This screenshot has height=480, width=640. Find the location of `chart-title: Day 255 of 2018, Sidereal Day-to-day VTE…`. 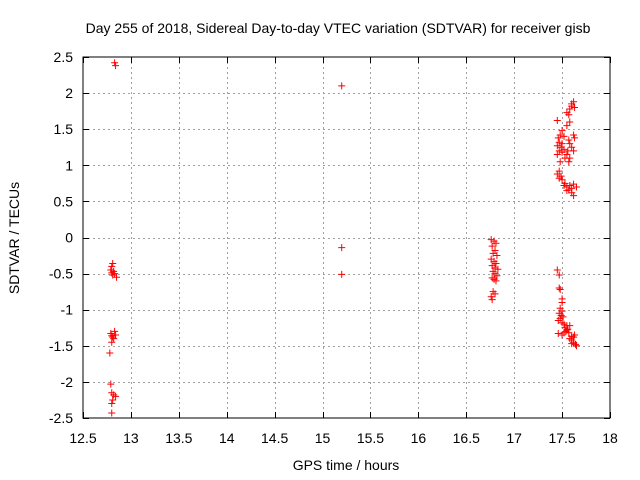

chart-title: Day 255 of 2018, Sidereal Day-to-day VTE… is located at coordinates (338, 28).